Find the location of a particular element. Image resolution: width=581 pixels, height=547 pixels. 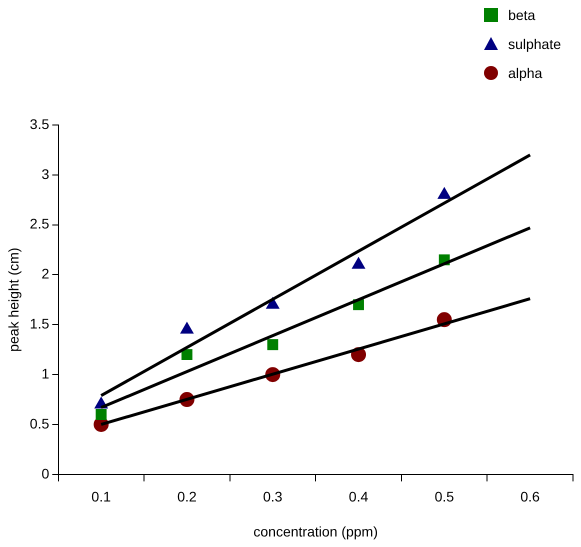

y-tick-label: 2 is located at coordinates (45, 274).